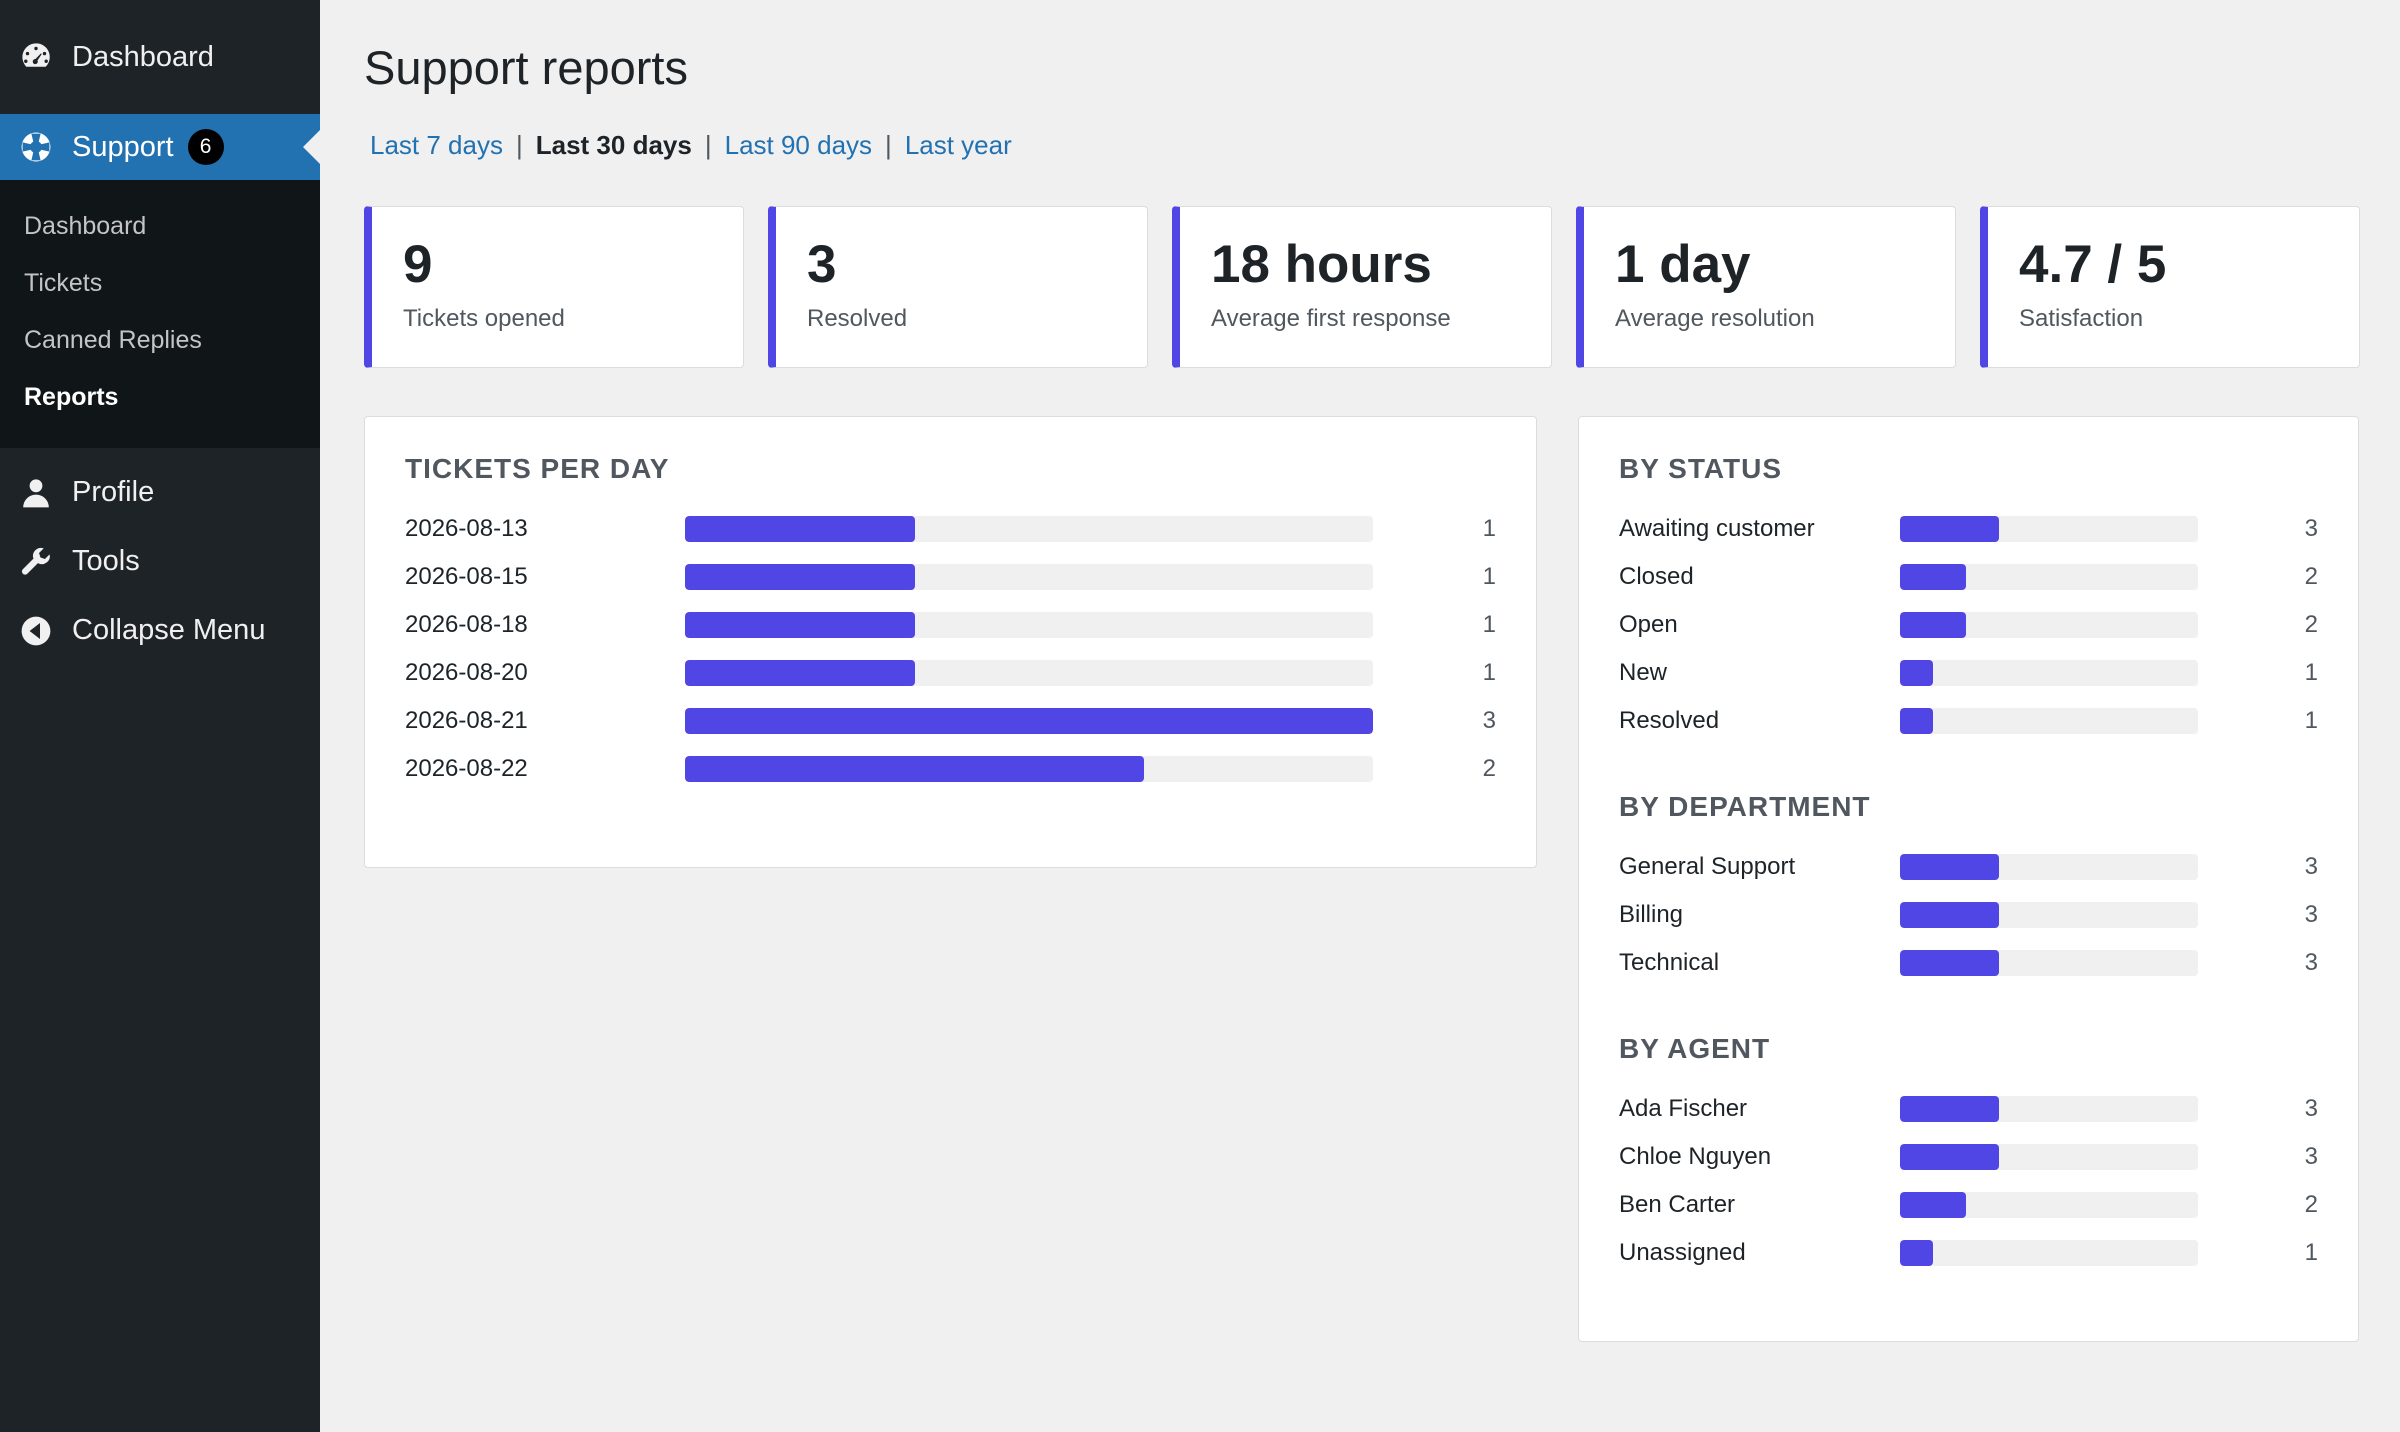 The image size is (2400, 1432). Describe the element at coordinates (1643, 672) in the screenshot. I see `bar-label: New` at that location.